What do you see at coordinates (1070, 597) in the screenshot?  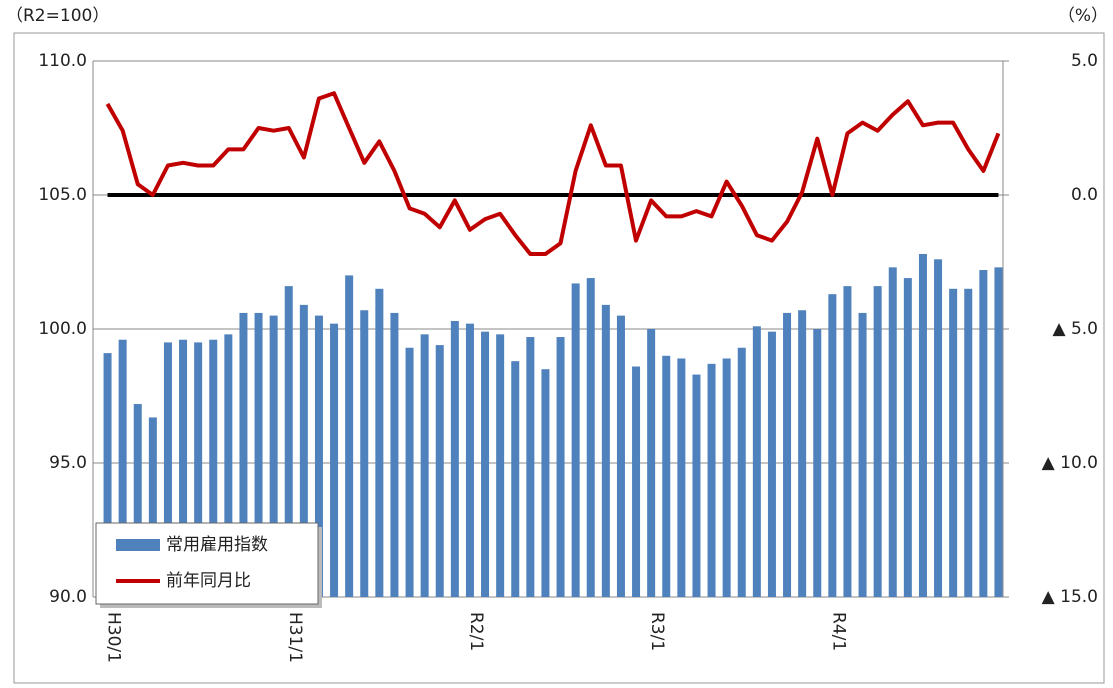 I see `y2-tick-label: ▲ 15.0` at bounding box center [1070, 597].